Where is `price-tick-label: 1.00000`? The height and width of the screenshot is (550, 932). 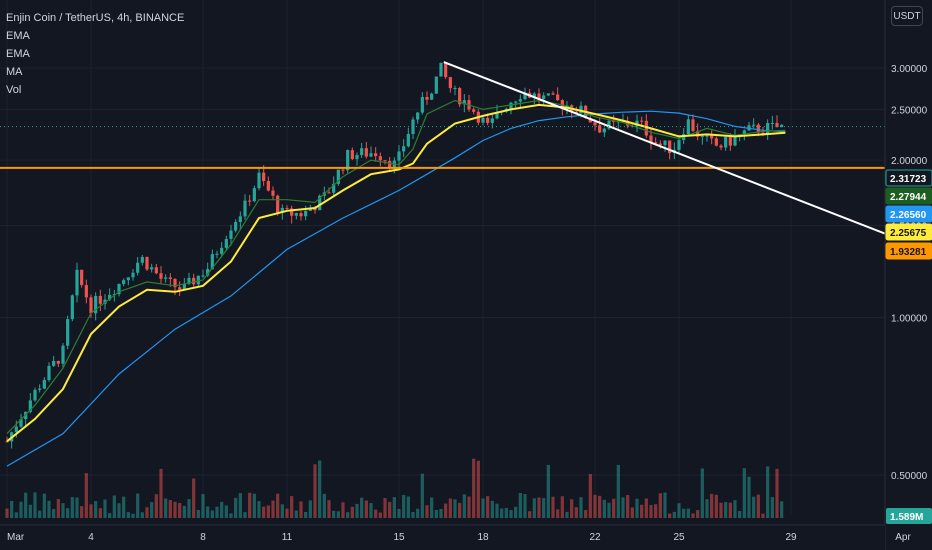 price-tick-label: 1.00000 is located at coordinates (909, 319).